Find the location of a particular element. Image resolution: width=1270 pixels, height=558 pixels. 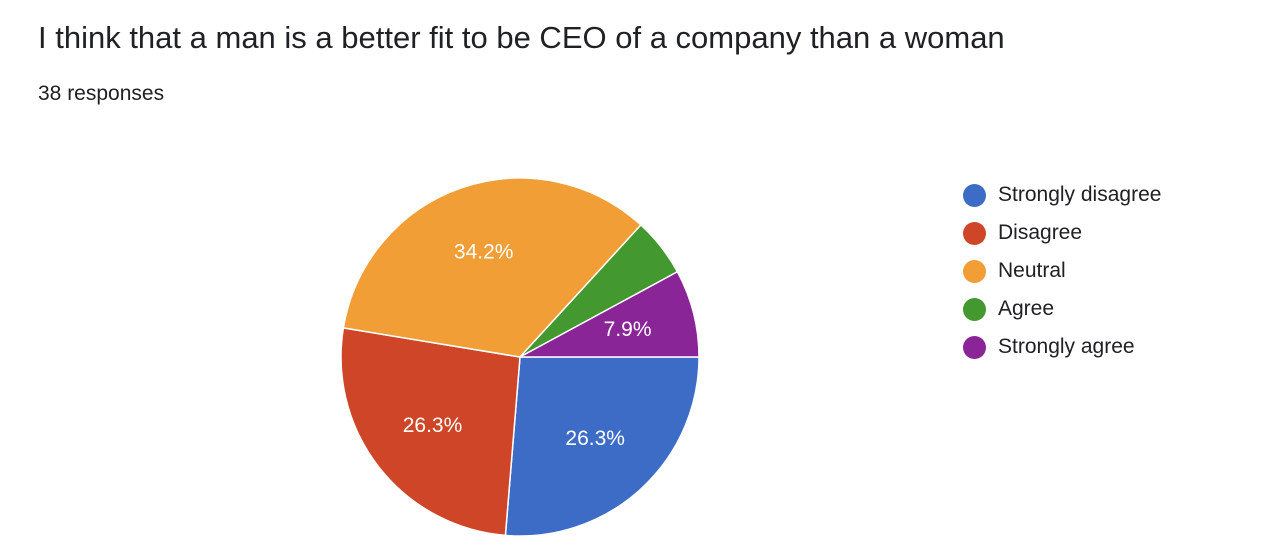

legend-label: Disagree is located at coordinates (1040, 232).